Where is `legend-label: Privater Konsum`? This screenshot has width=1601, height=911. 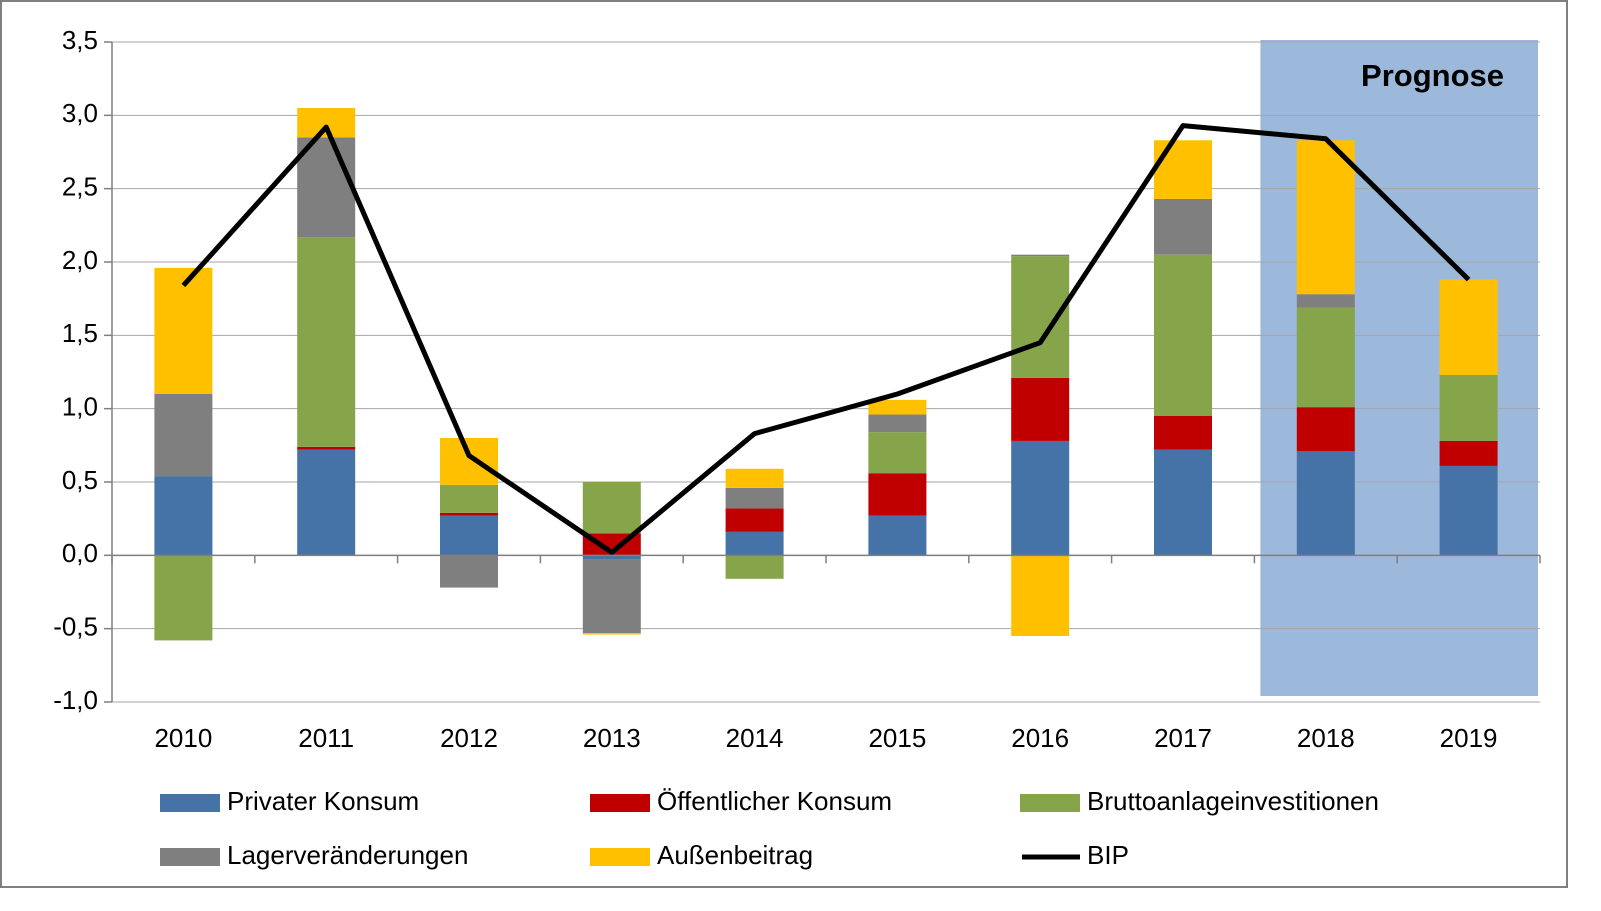
legend-label: Privater Konsum is located at coordinates (323, 801).